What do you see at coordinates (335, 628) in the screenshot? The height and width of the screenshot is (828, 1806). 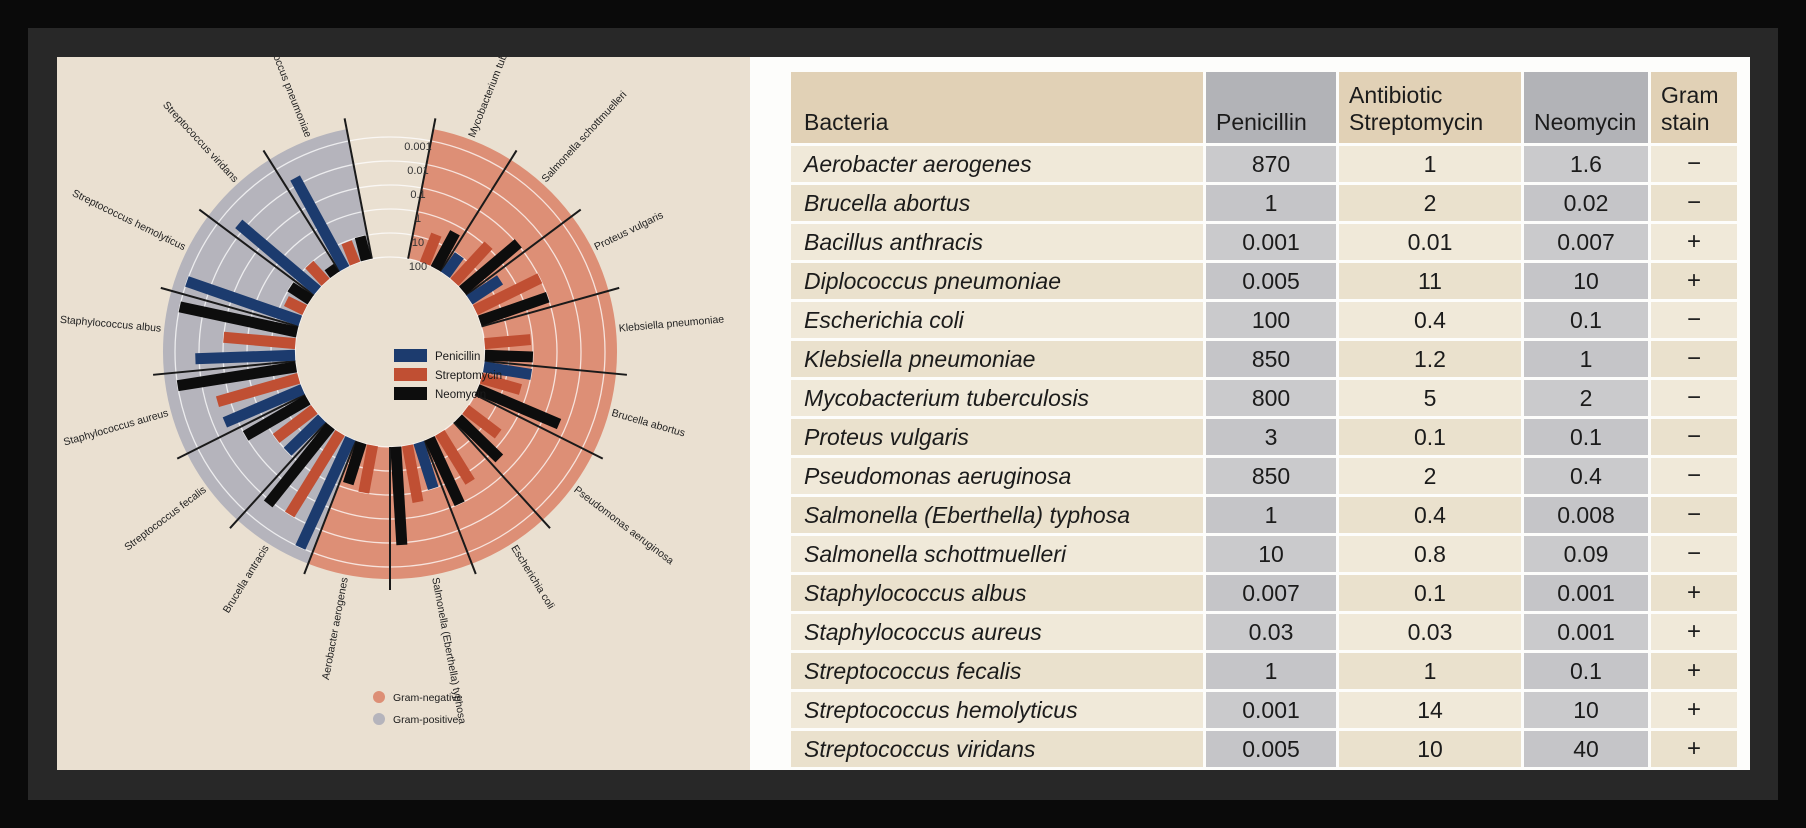 I see `sector-label-aerobacter-aerogenes: Aerobacter aerogenes` at bounding box center [335, 628].